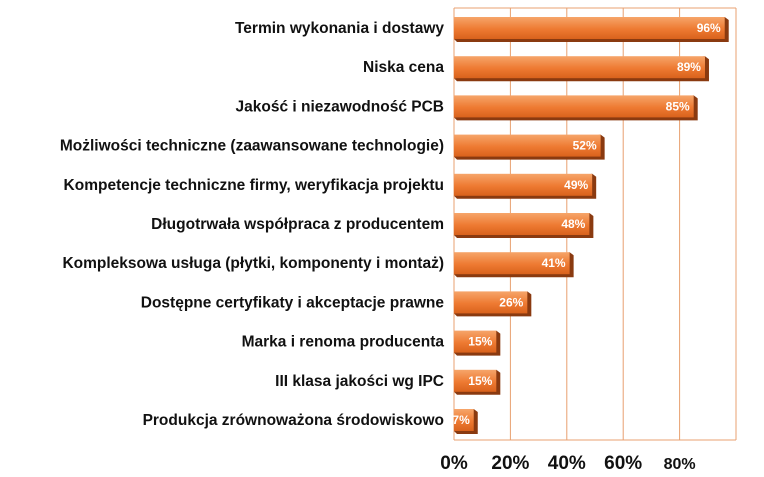 This screenshot has width=764, height=477. Describe the element at coordinates (709, 28) in the screenshot. I see `value-label: 96%` at that location.